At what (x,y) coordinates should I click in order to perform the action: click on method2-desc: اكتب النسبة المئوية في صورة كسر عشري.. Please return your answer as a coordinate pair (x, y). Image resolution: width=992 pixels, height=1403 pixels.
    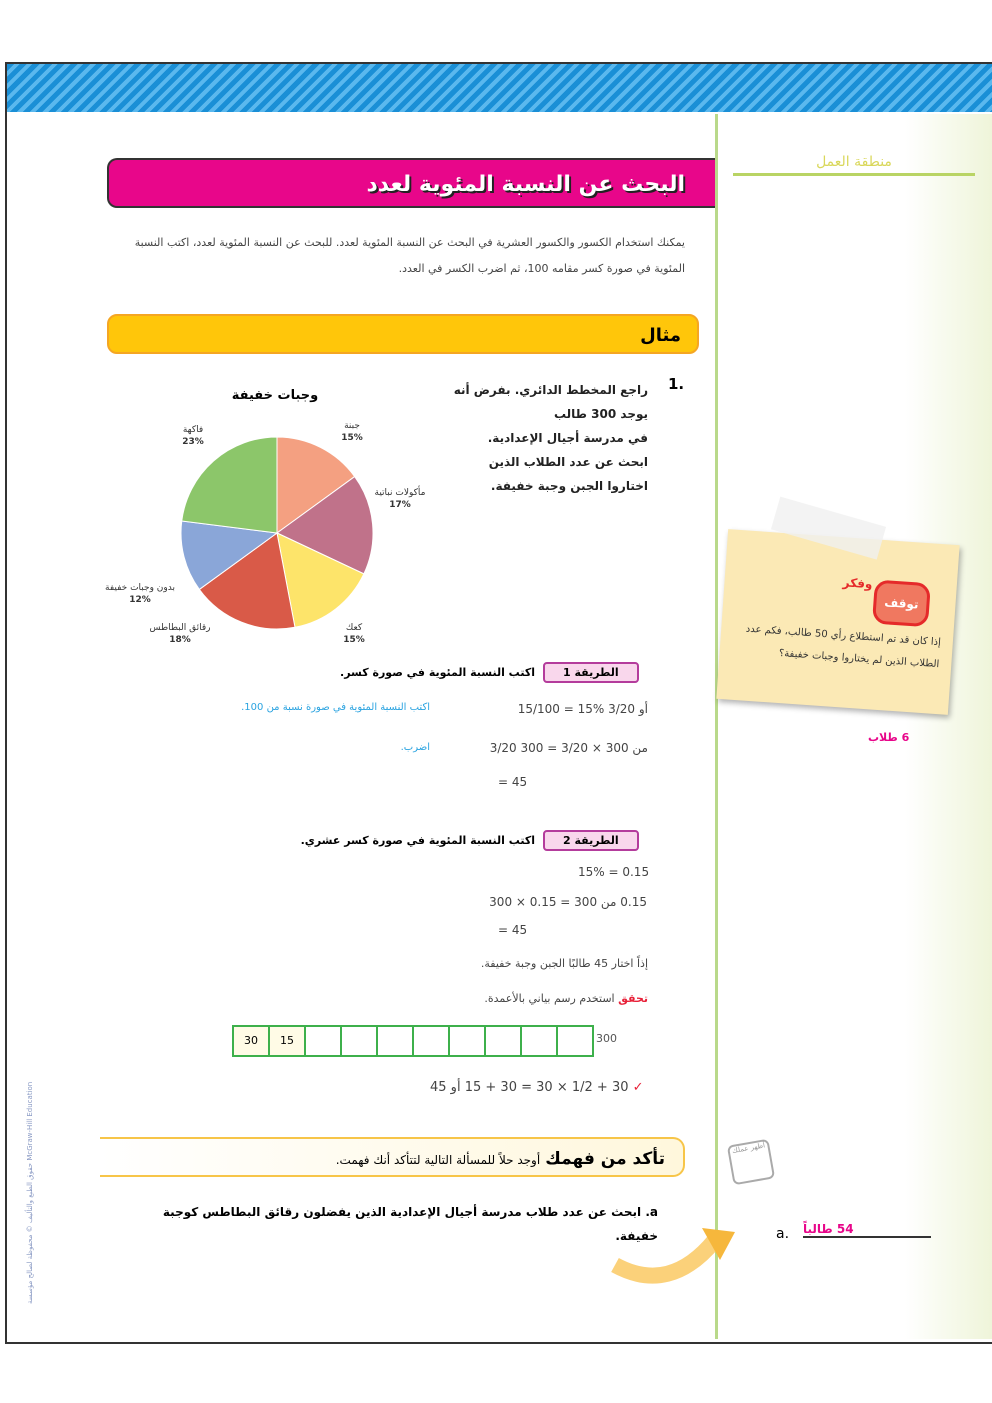
    Looking at the image, I should click on (417, 840).